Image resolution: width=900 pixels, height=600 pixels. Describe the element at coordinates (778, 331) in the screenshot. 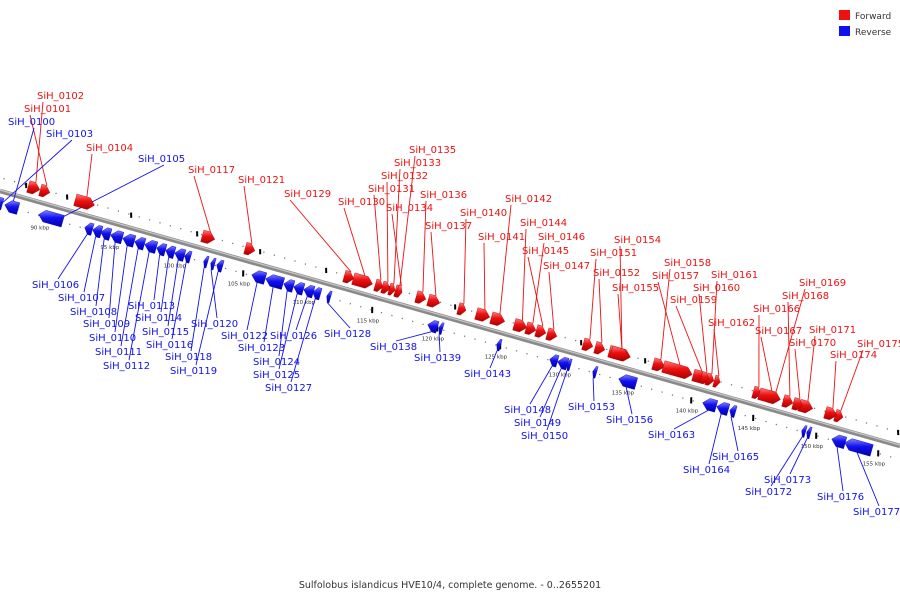

I see `gene-label-SiH_0167: SiH_0167` at that location.